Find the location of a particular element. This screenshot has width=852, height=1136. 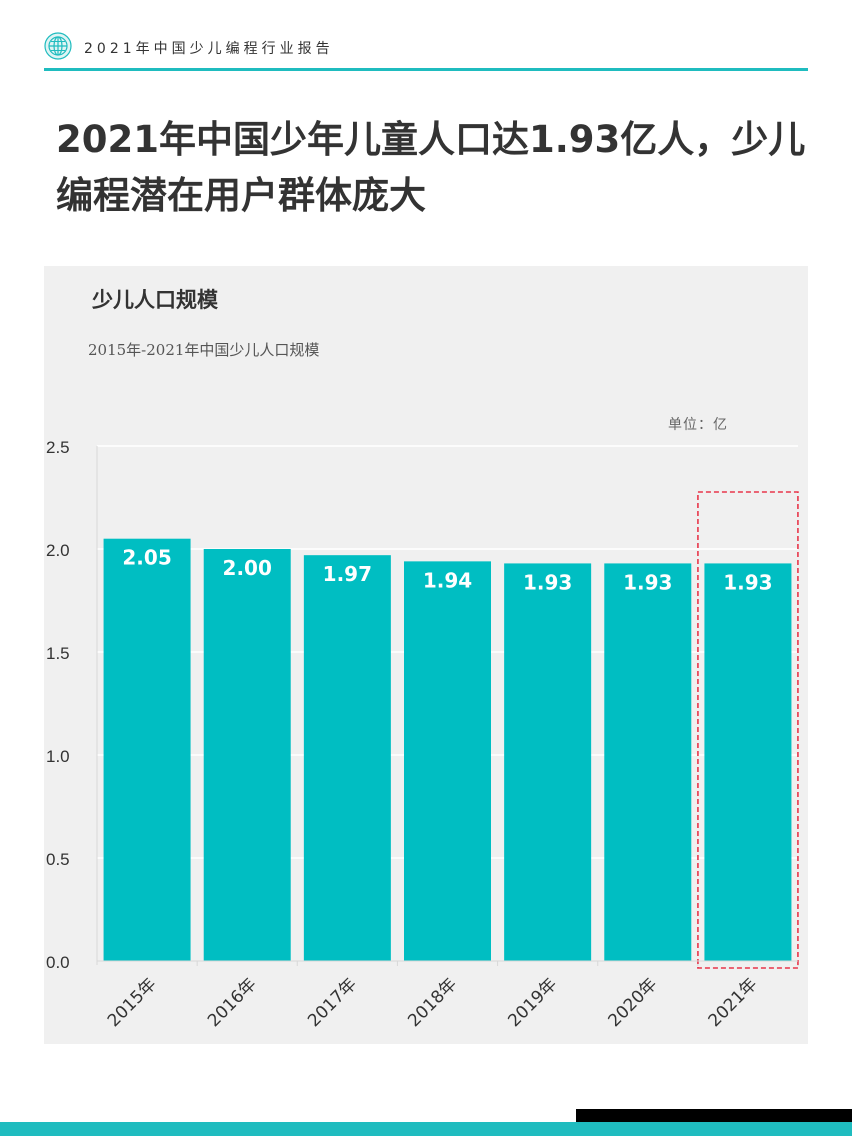

bar-value-label: 1.94 is located at coordinates (447, 580).